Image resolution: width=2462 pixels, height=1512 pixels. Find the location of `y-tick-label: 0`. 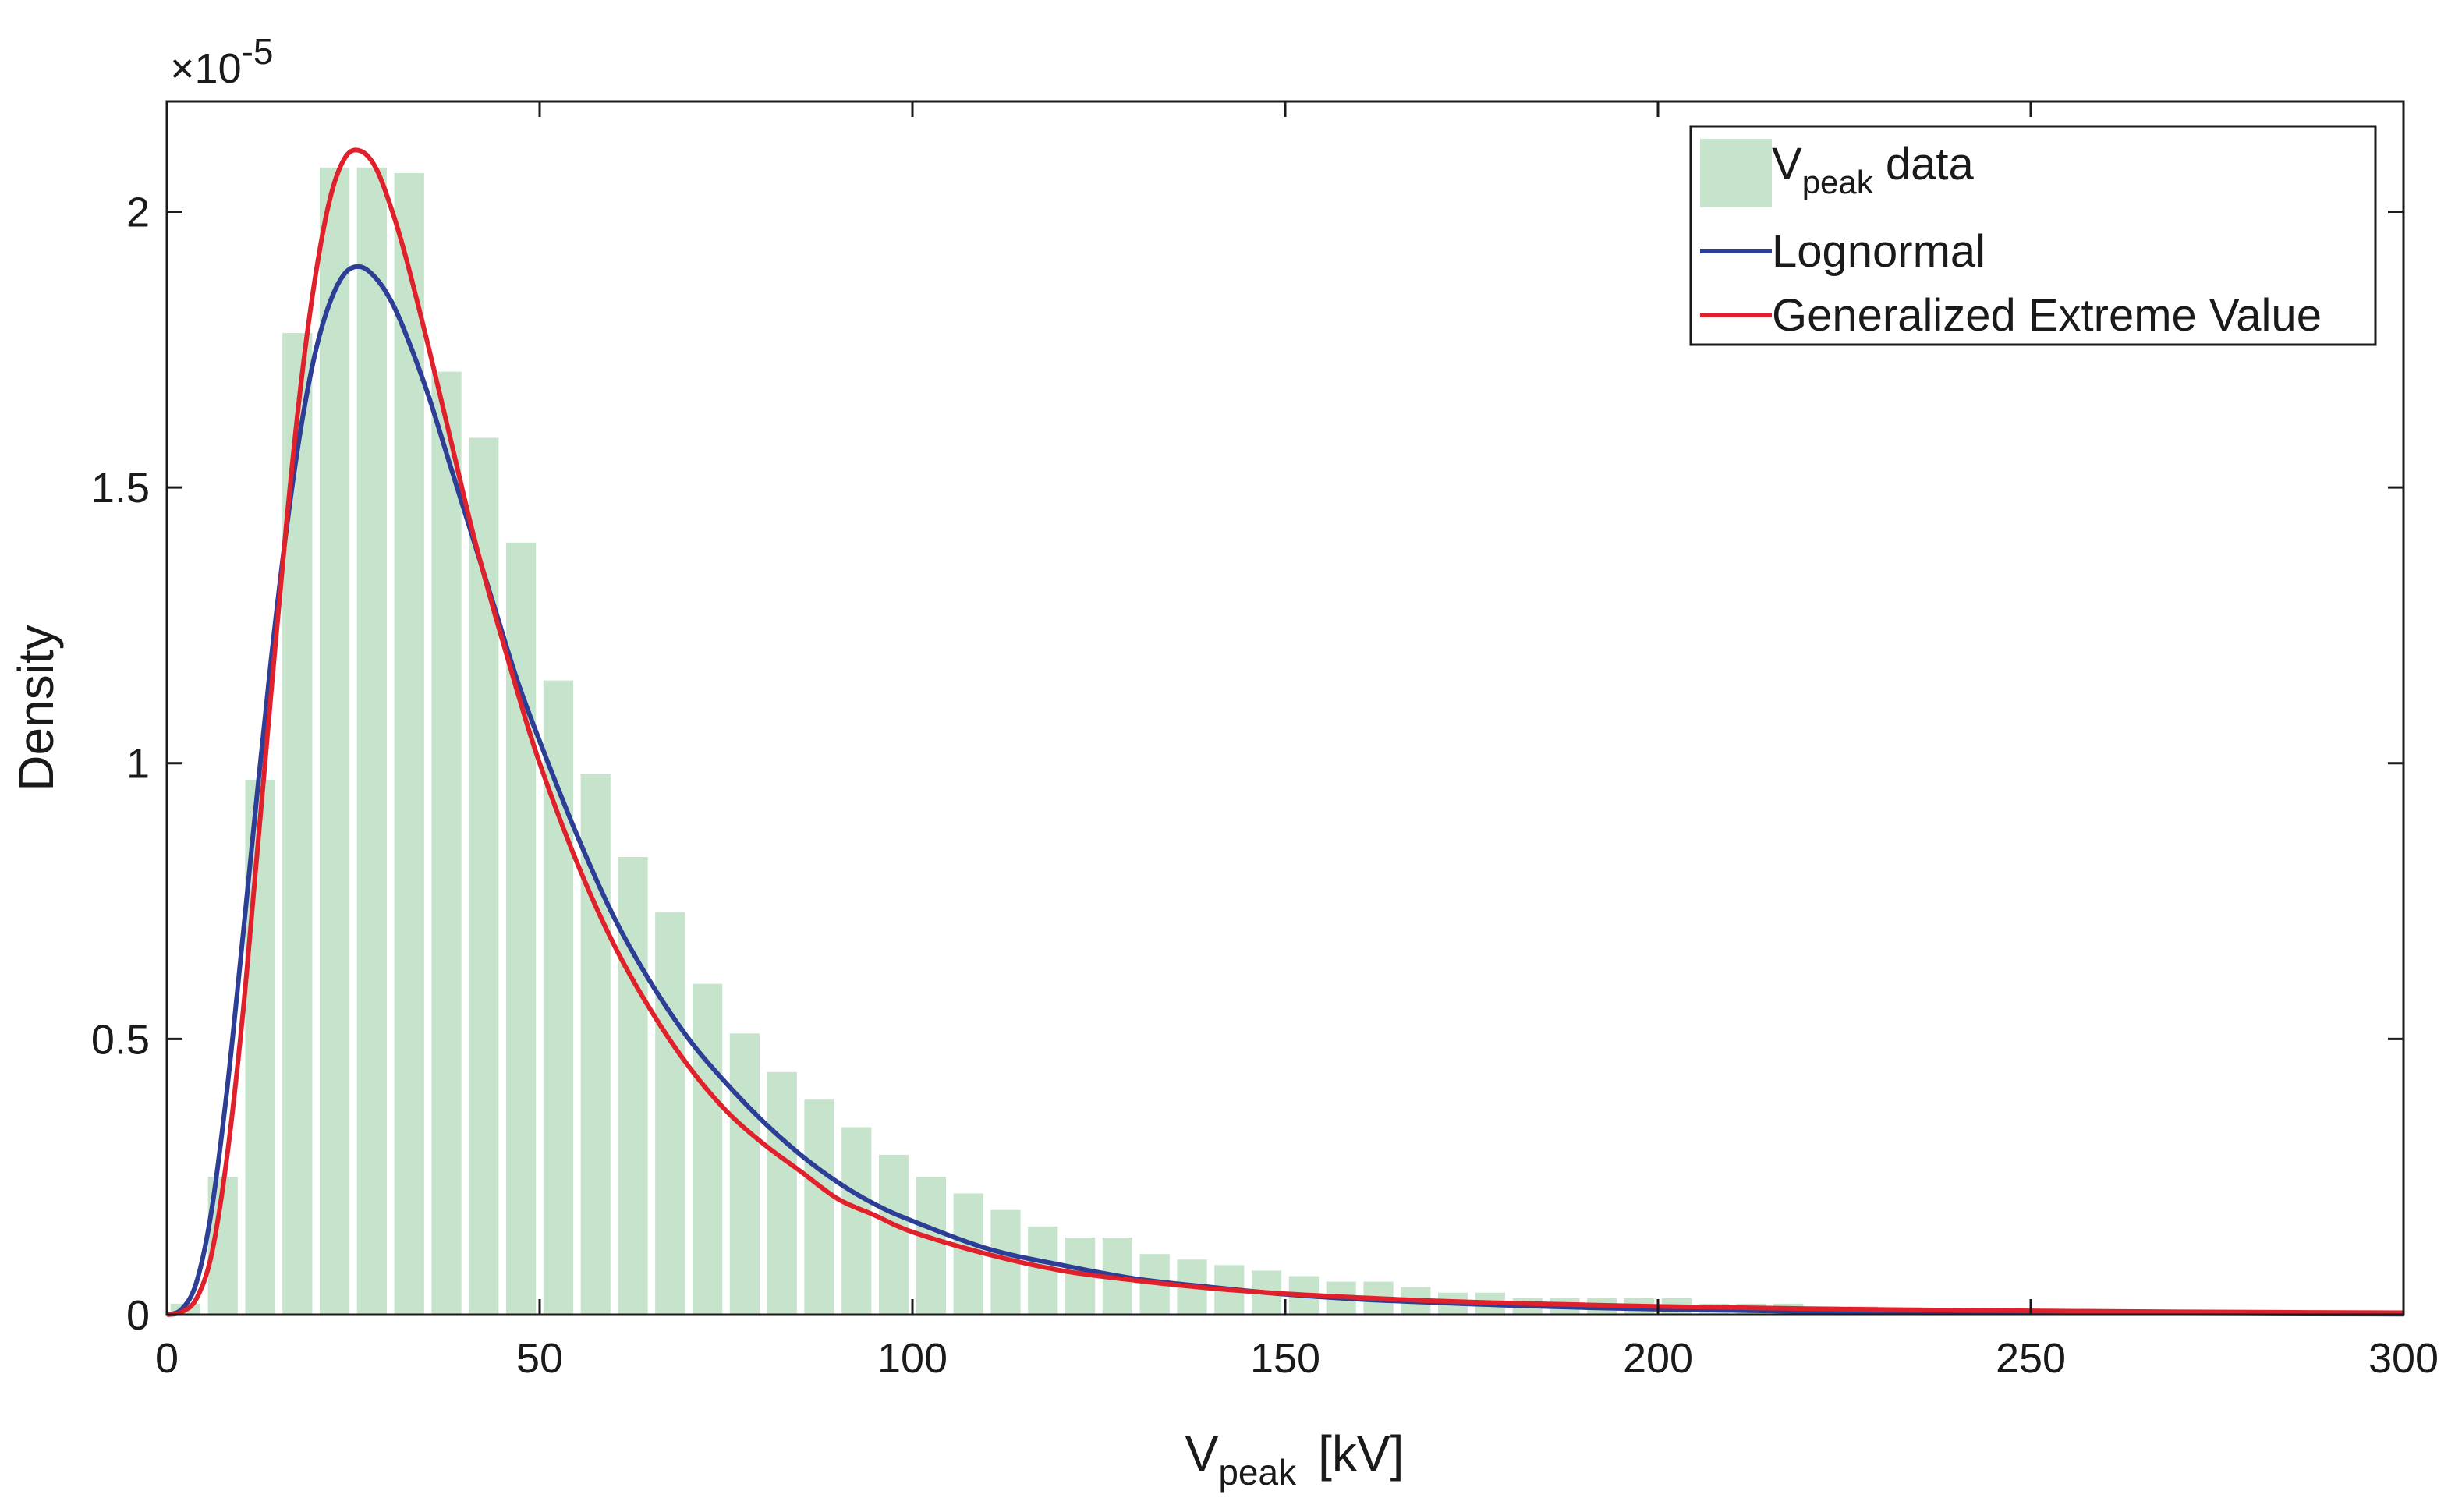

y-tick-label: 0 is located at coordinates (138, 1315).